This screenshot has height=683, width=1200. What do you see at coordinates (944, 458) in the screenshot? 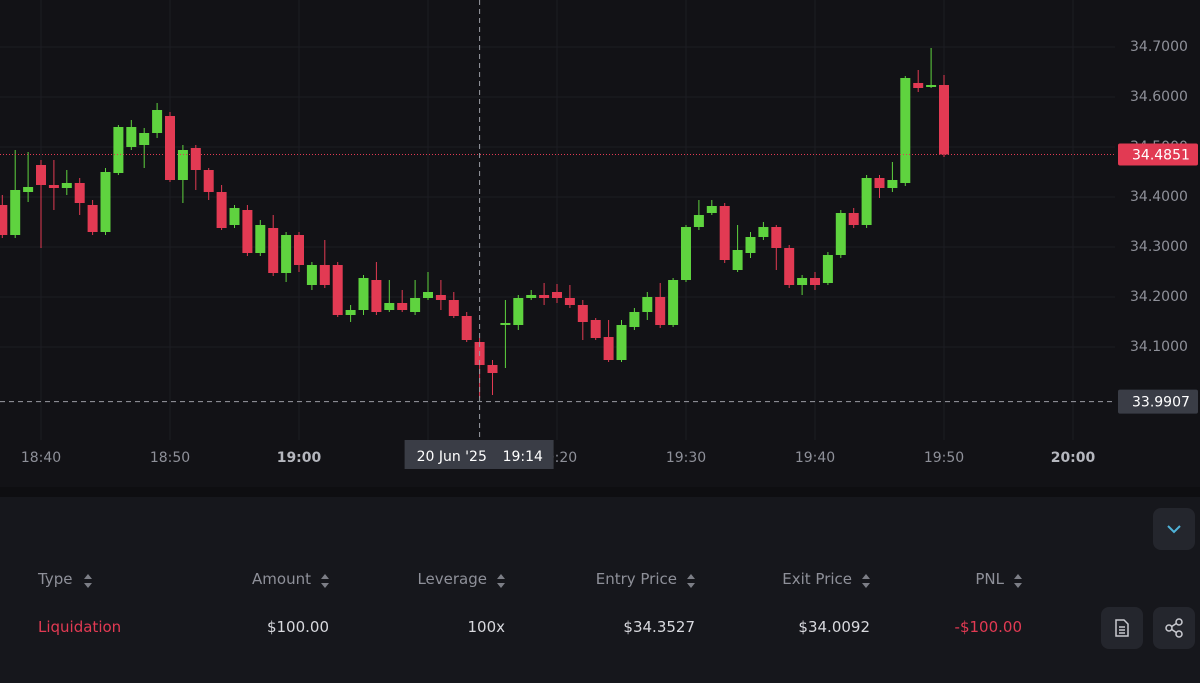
I see `x-tick-label: 19:50` at bounding box center [944, 458].